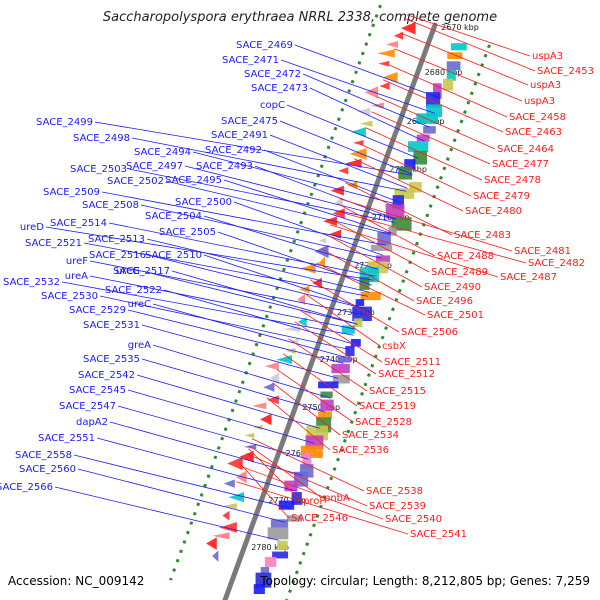 The width and height of the screenshot is (600, 600). I want to click on reverse-gene-label: SACE_2541, so click(438, 534).